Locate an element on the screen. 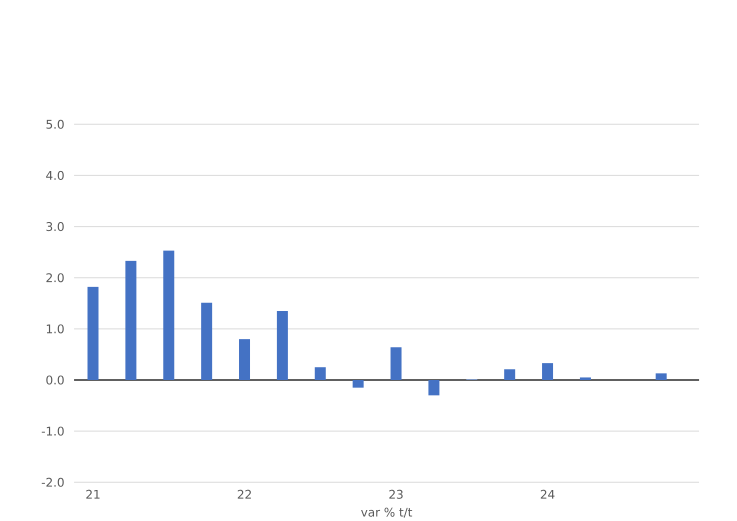 Image resolution: width=737 pixels, height=521 pixels. x-axis-title: var % t/t is located at coordinates (386, 513).